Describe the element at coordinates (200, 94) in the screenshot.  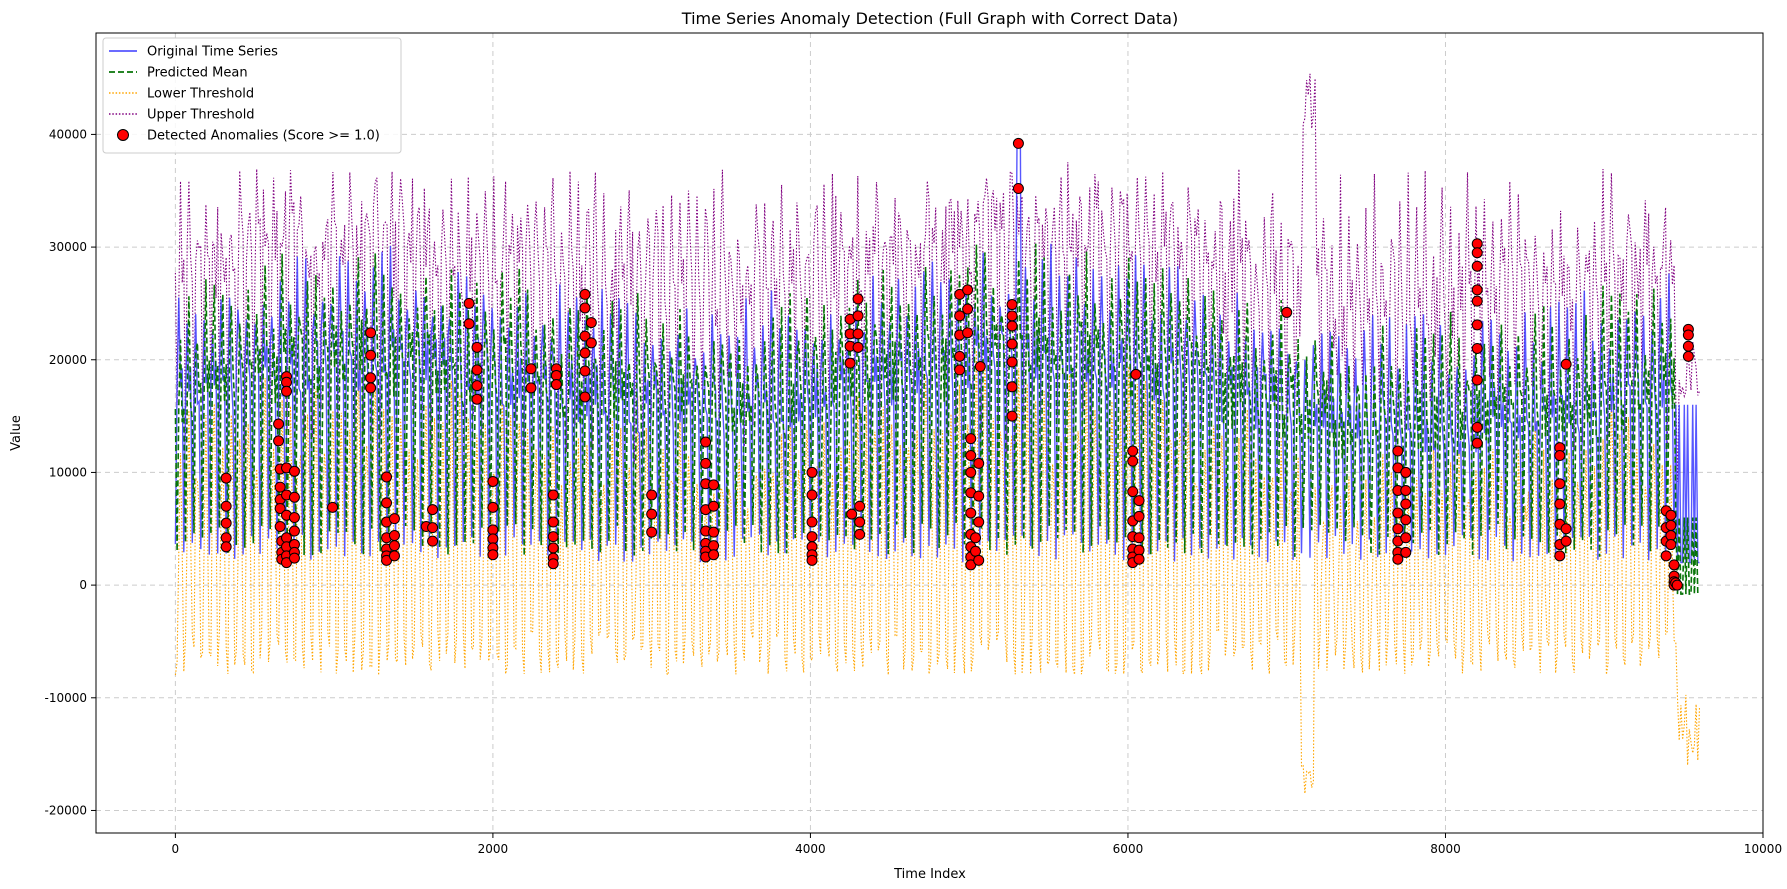
I see `legend-label-lower: Lower Threshold` at that location.